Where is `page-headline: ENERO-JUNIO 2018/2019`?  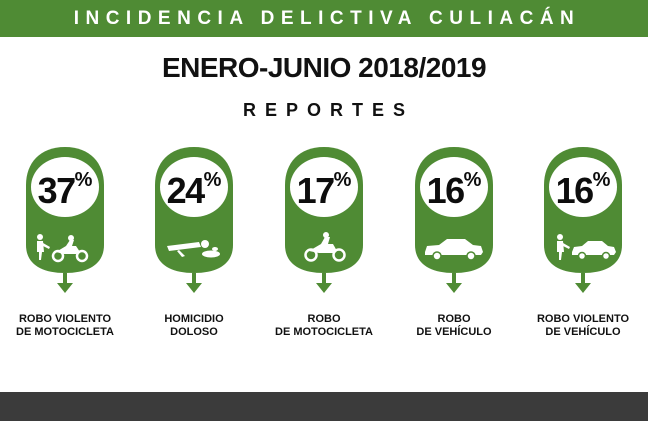 page-headline: ENERO-JUNIO 2018/2019 is located at coordinates (324, 67).